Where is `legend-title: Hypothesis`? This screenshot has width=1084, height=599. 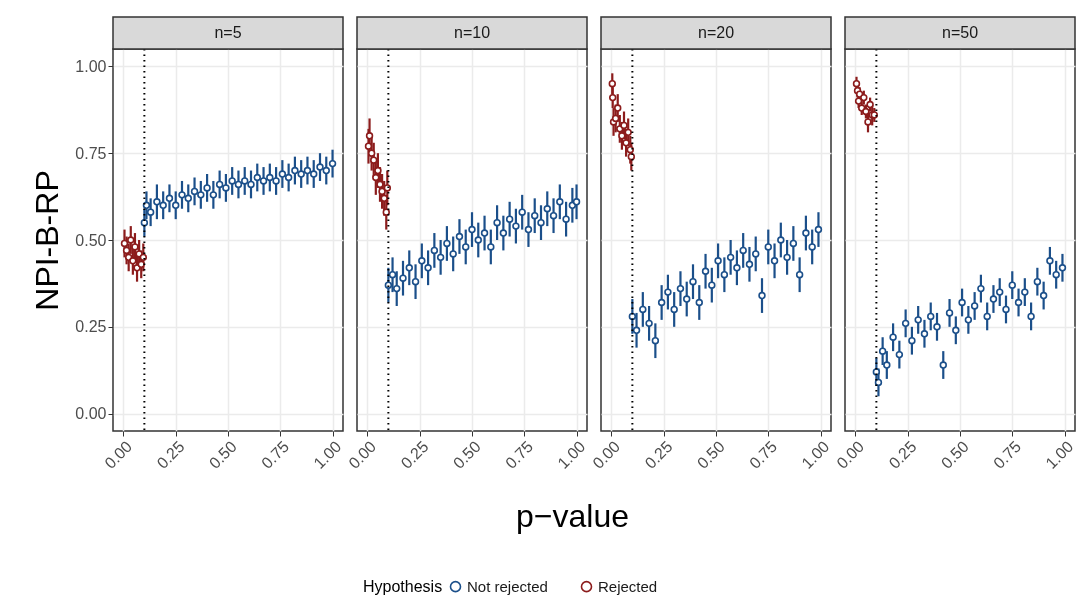 legend-title: Hypothesis is located at coordinates (403, 586).